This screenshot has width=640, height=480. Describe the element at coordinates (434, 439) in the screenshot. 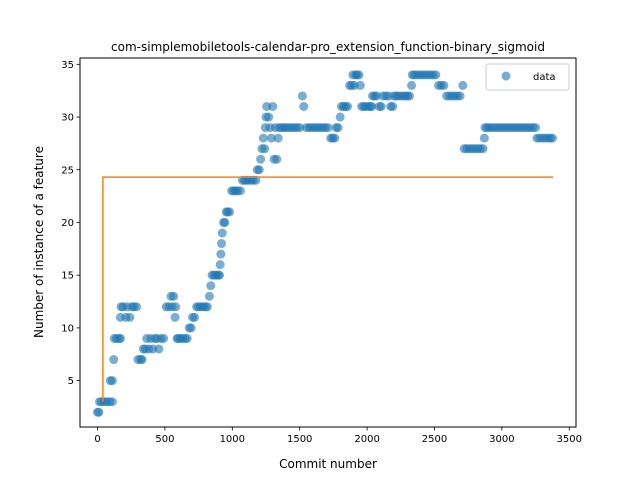

I see `x-tick-label: 2500` at that location.